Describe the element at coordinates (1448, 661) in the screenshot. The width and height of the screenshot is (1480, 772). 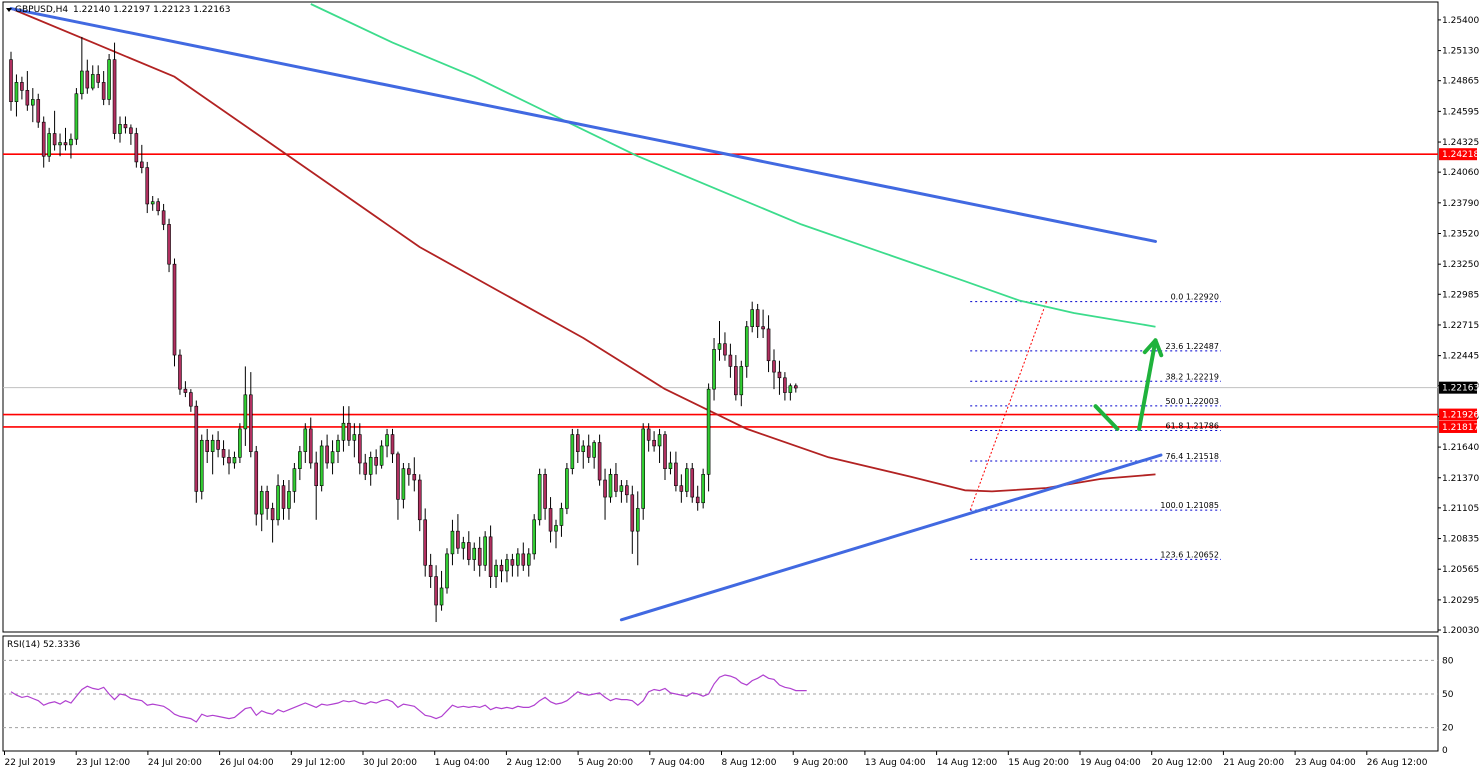
I see `rsi-tick-label: 80` at that location.